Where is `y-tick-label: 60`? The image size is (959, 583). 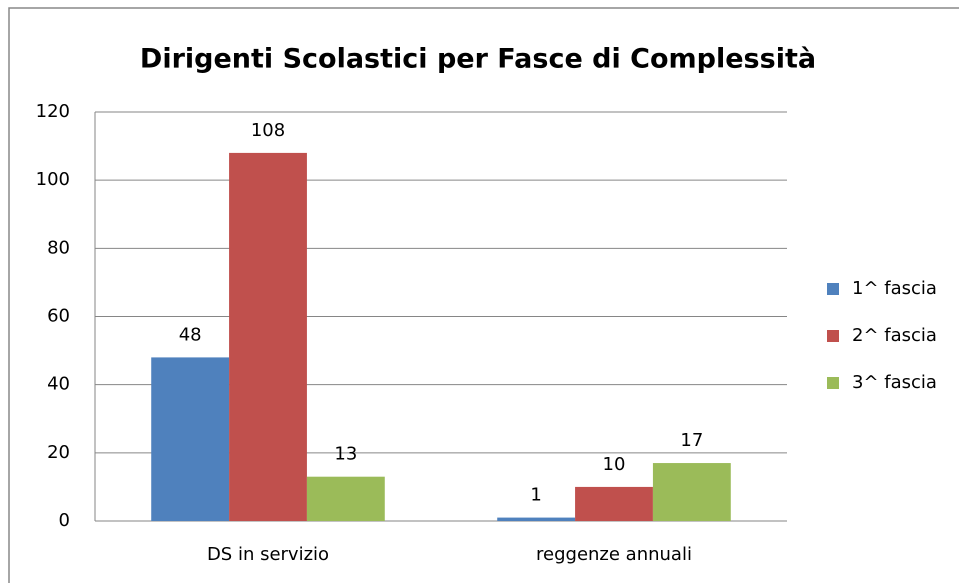
y-tick-label: 60 is located at coordinates (58, 316).